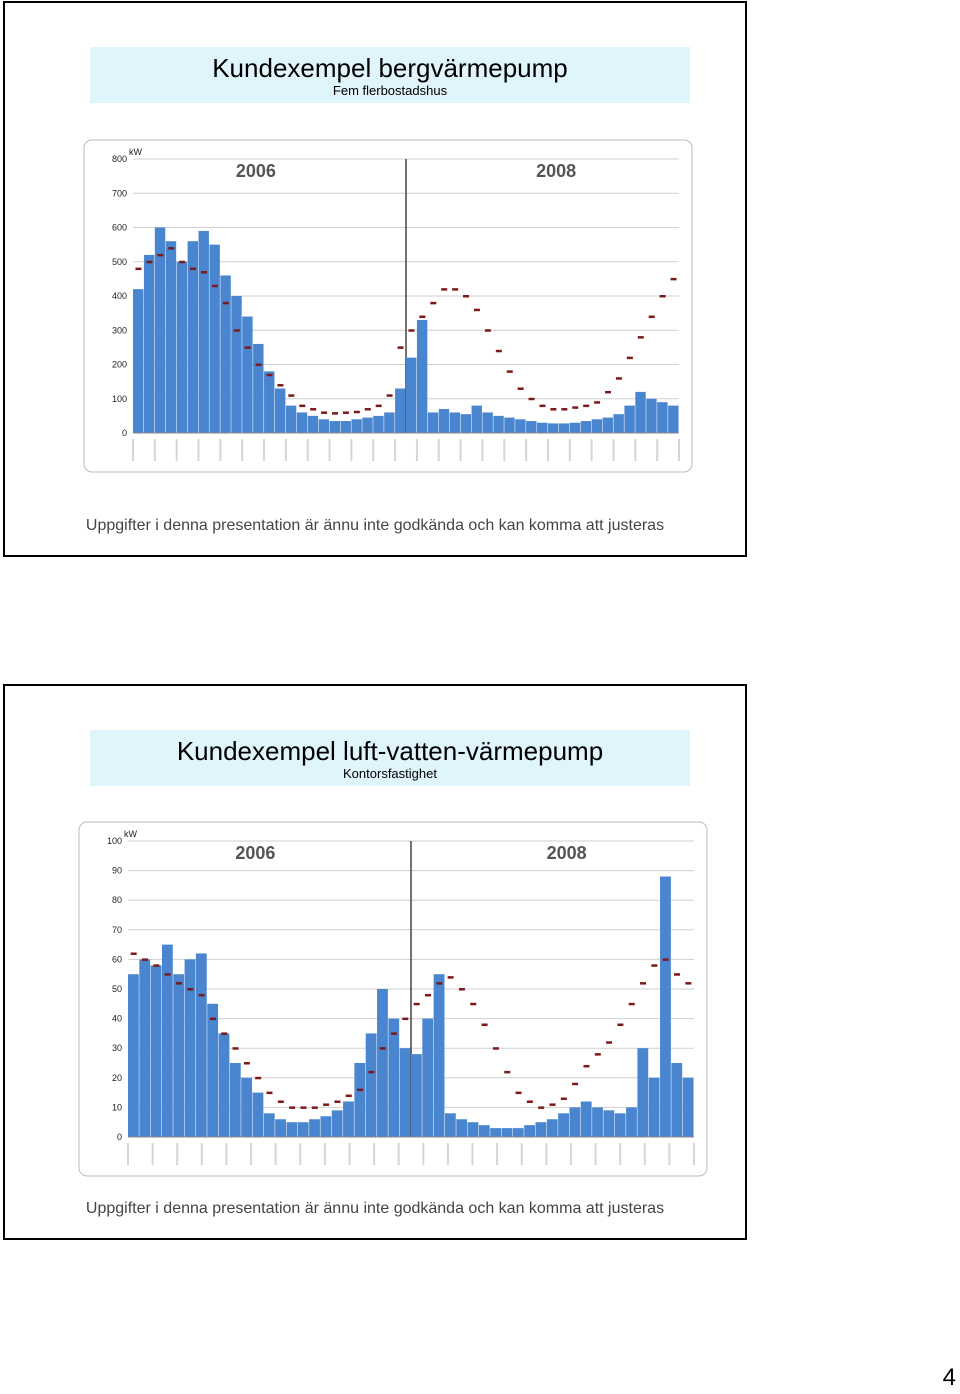 The width and height of the screenshot is (960, 1394). What do you see at coordinates (556, 171) in the screenshot?
I see `period-label: 2008` at bounding box center [556, 171].